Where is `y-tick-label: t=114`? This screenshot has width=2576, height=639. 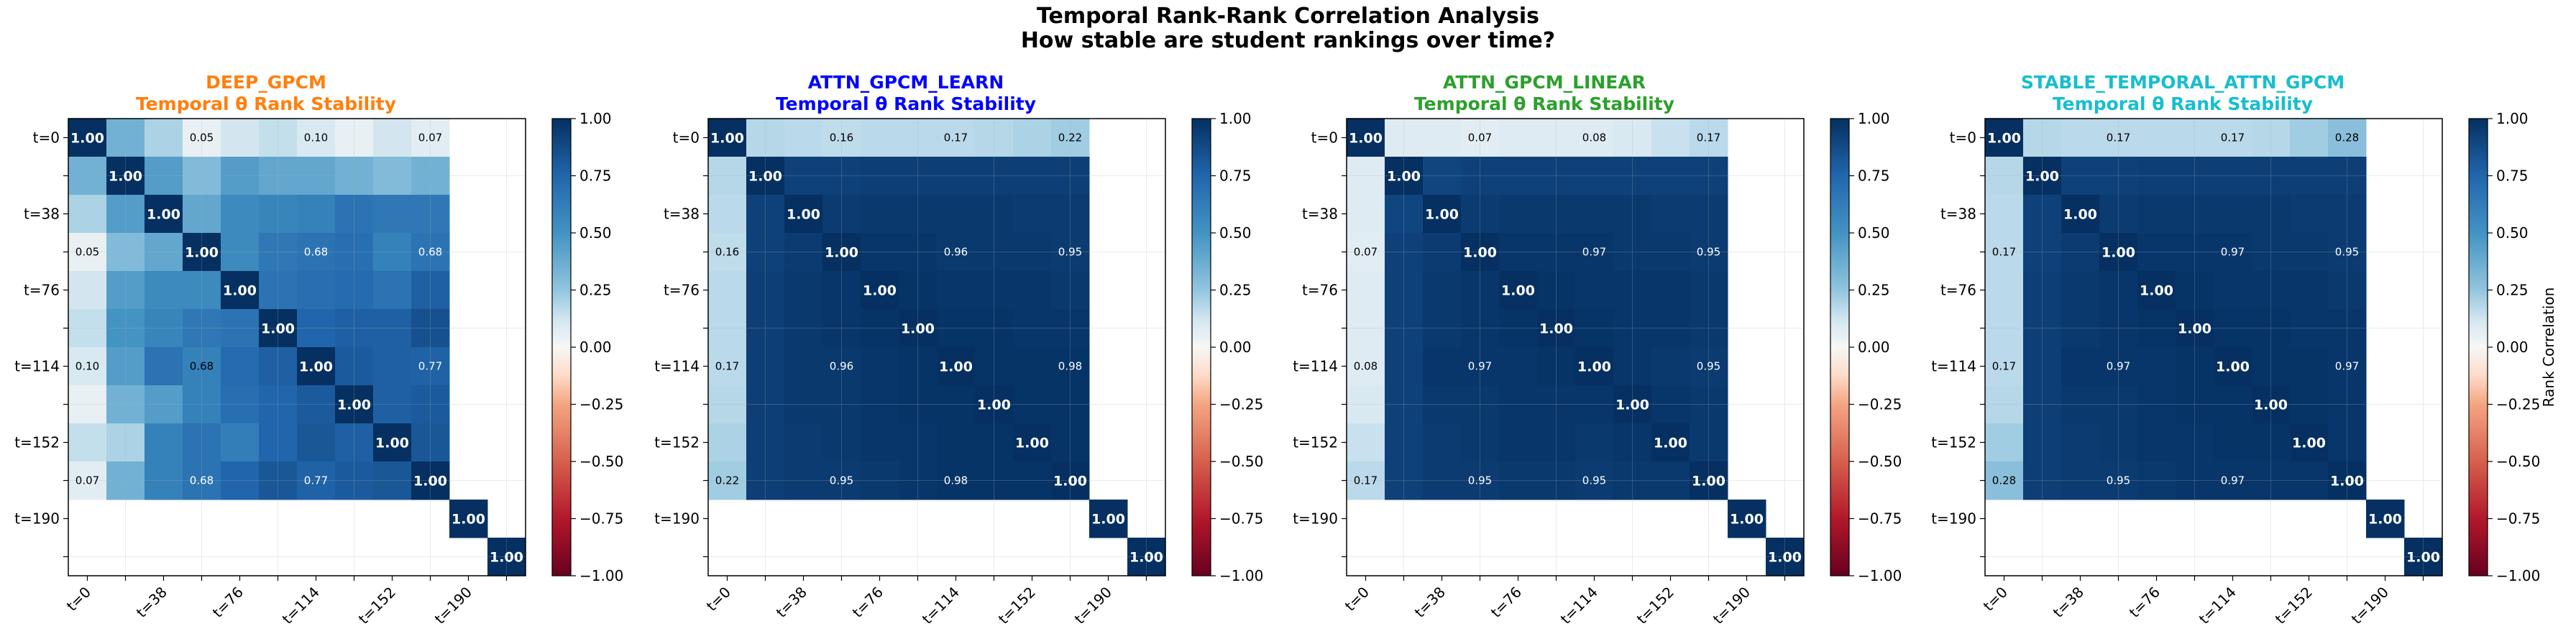
y-tick-label: t=114 is located at coordinates (1953, 367).